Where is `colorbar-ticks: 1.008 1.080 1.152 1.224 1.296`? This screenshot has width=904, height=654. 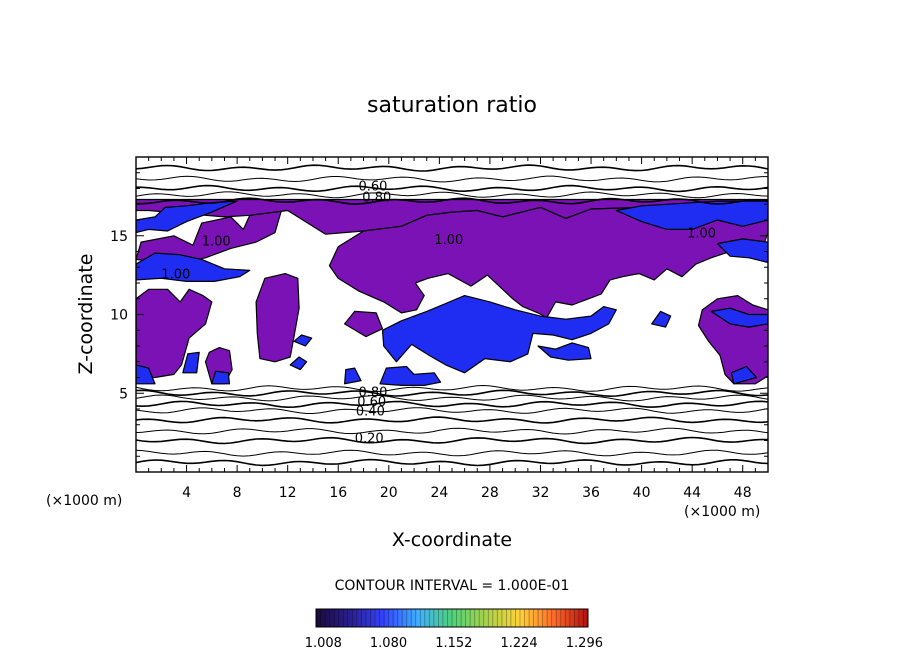 colorbar-ticks: 1.008 1.080 1.152 1.224 1.296 is located at coordinates (454, 643).